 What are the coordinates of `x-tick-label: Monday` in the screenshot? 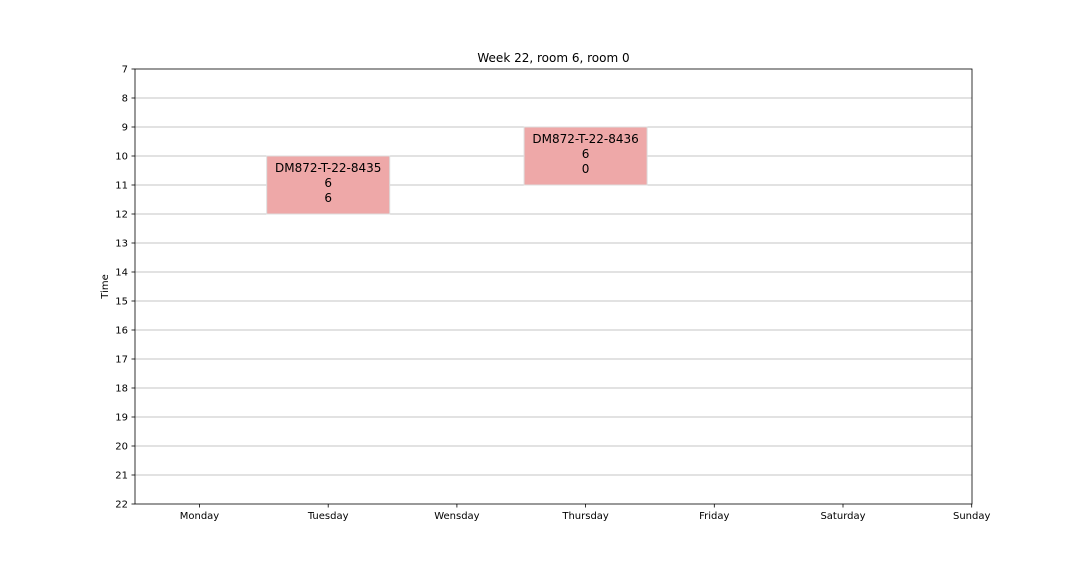 It's located at (200, 516).